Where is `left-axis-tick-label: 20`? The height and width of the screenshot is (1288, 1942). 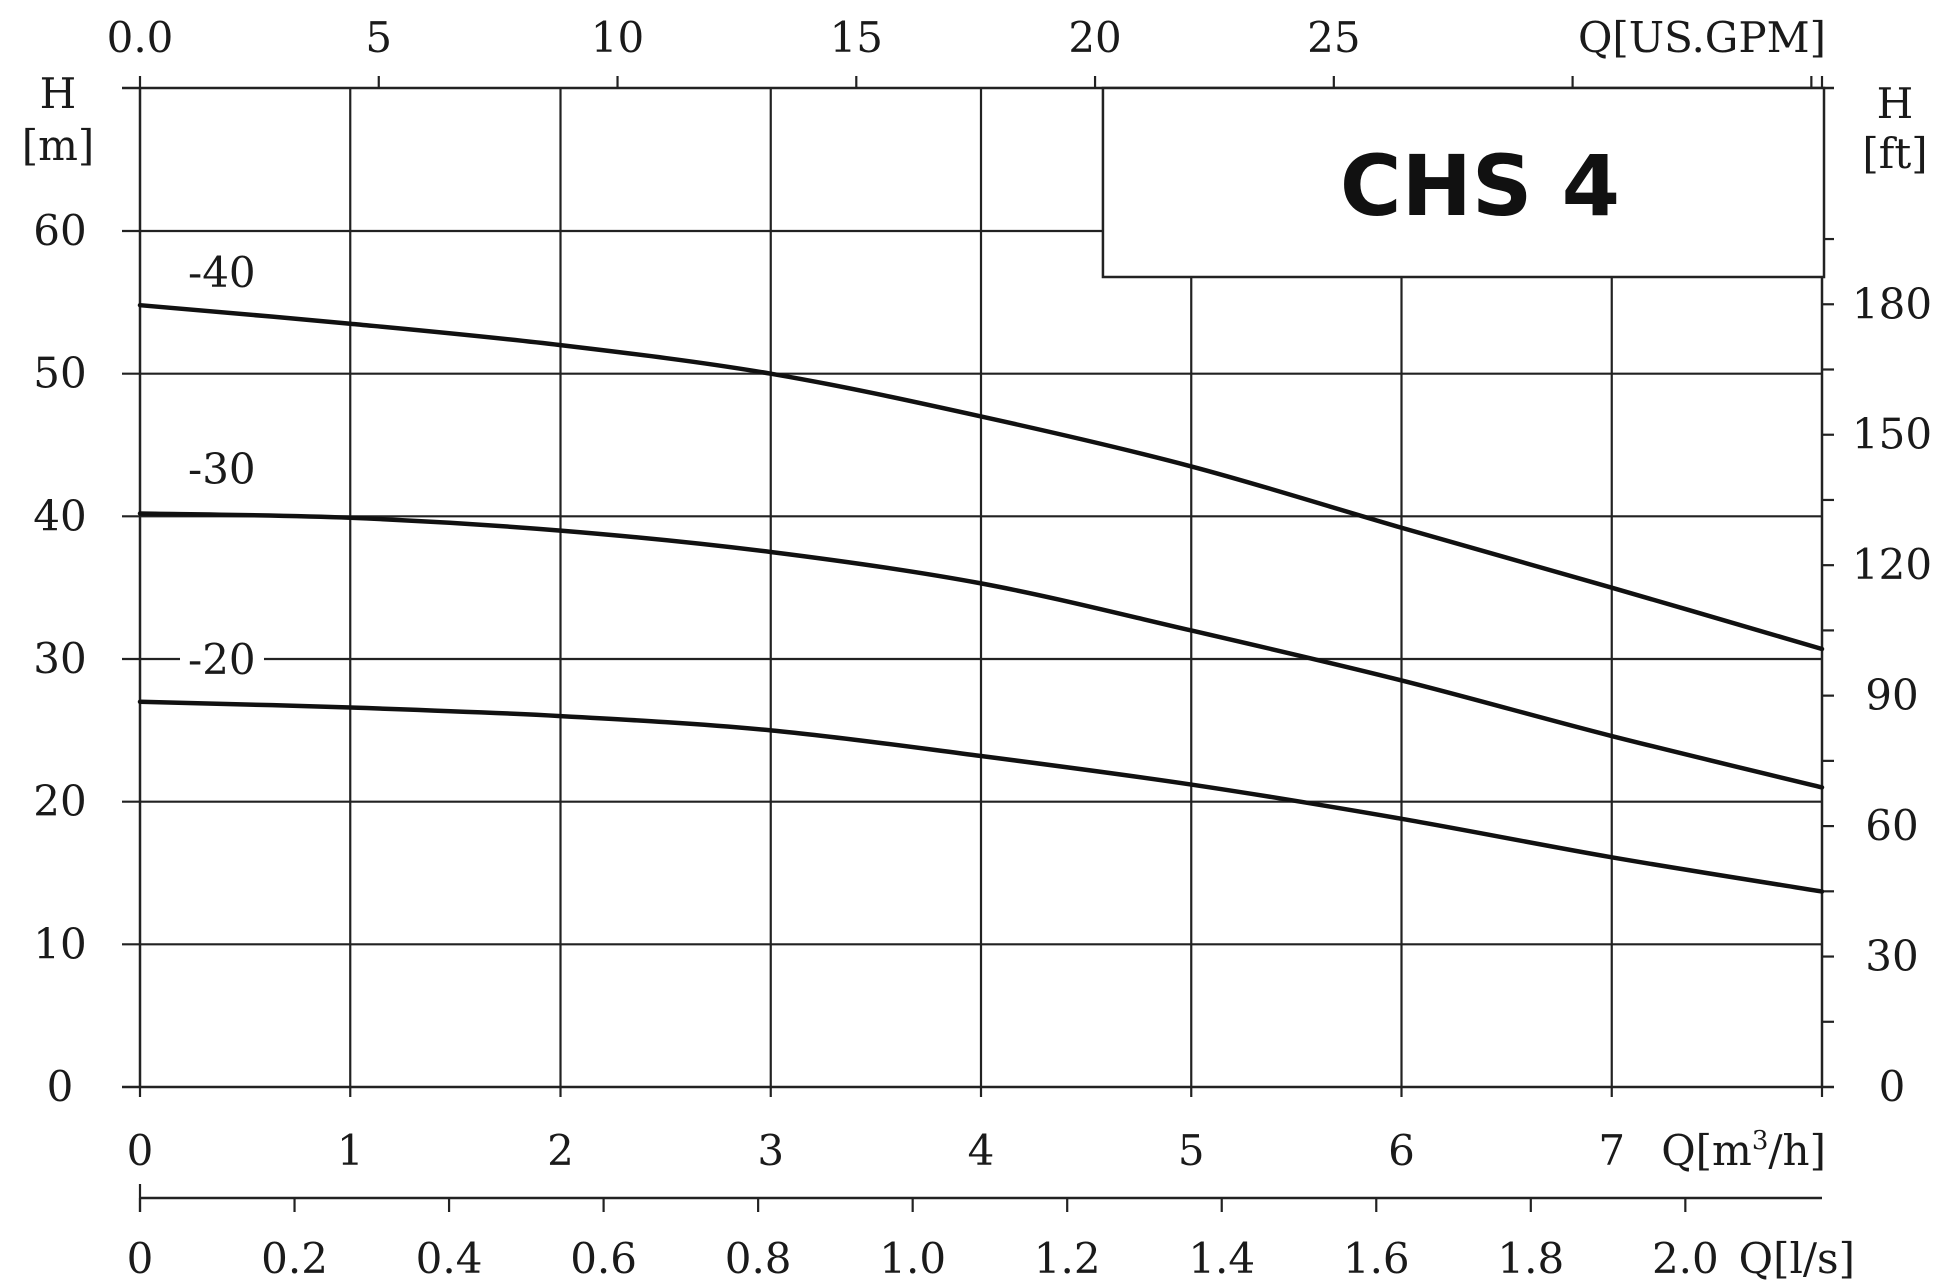 left-axis-tick-label: 20 is located at coordinates (59, 801).